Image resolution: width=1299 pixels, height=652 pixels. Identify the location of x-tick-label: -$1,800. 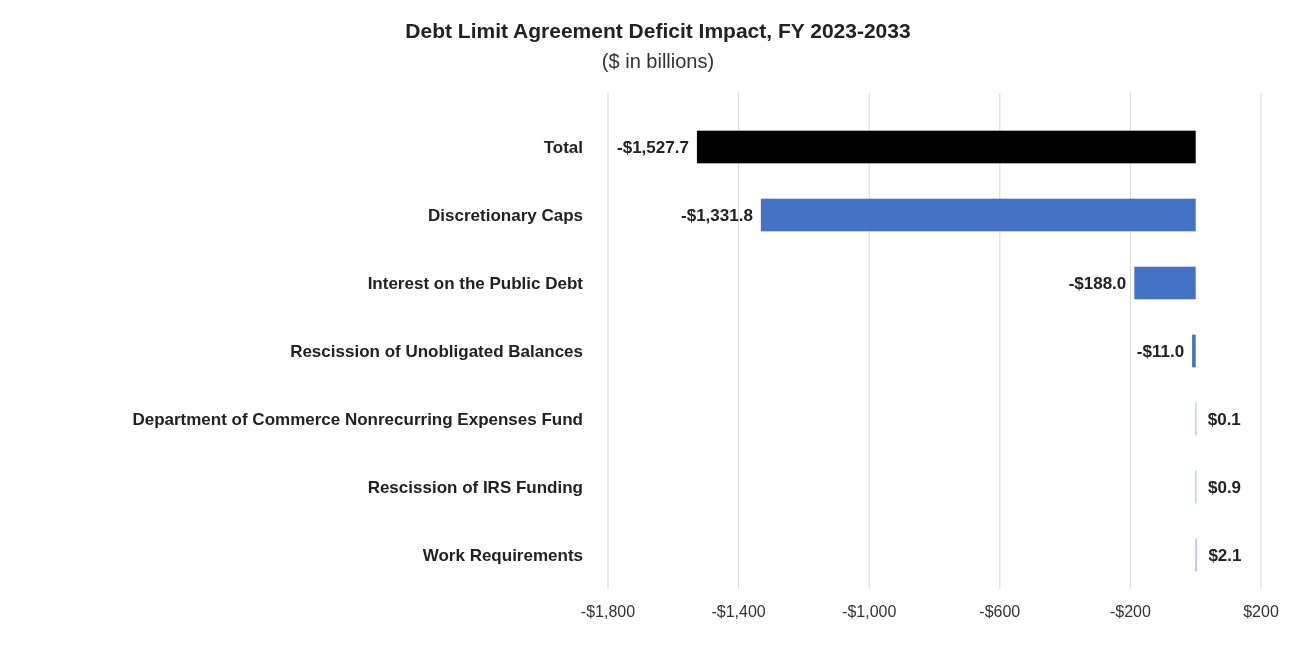
(608, 611).